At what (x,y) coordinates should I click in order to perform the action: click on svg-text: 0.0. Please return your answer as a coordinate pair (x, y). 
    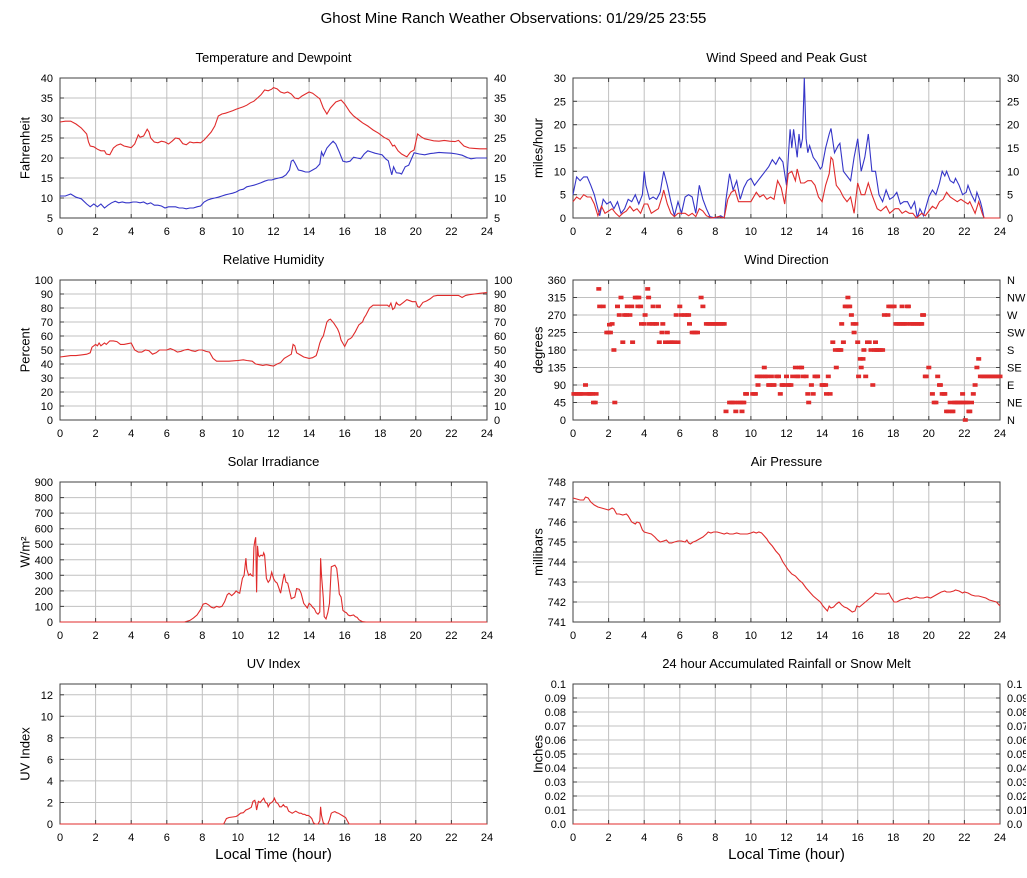
    Looking at the image, I should click on (1014, 825).